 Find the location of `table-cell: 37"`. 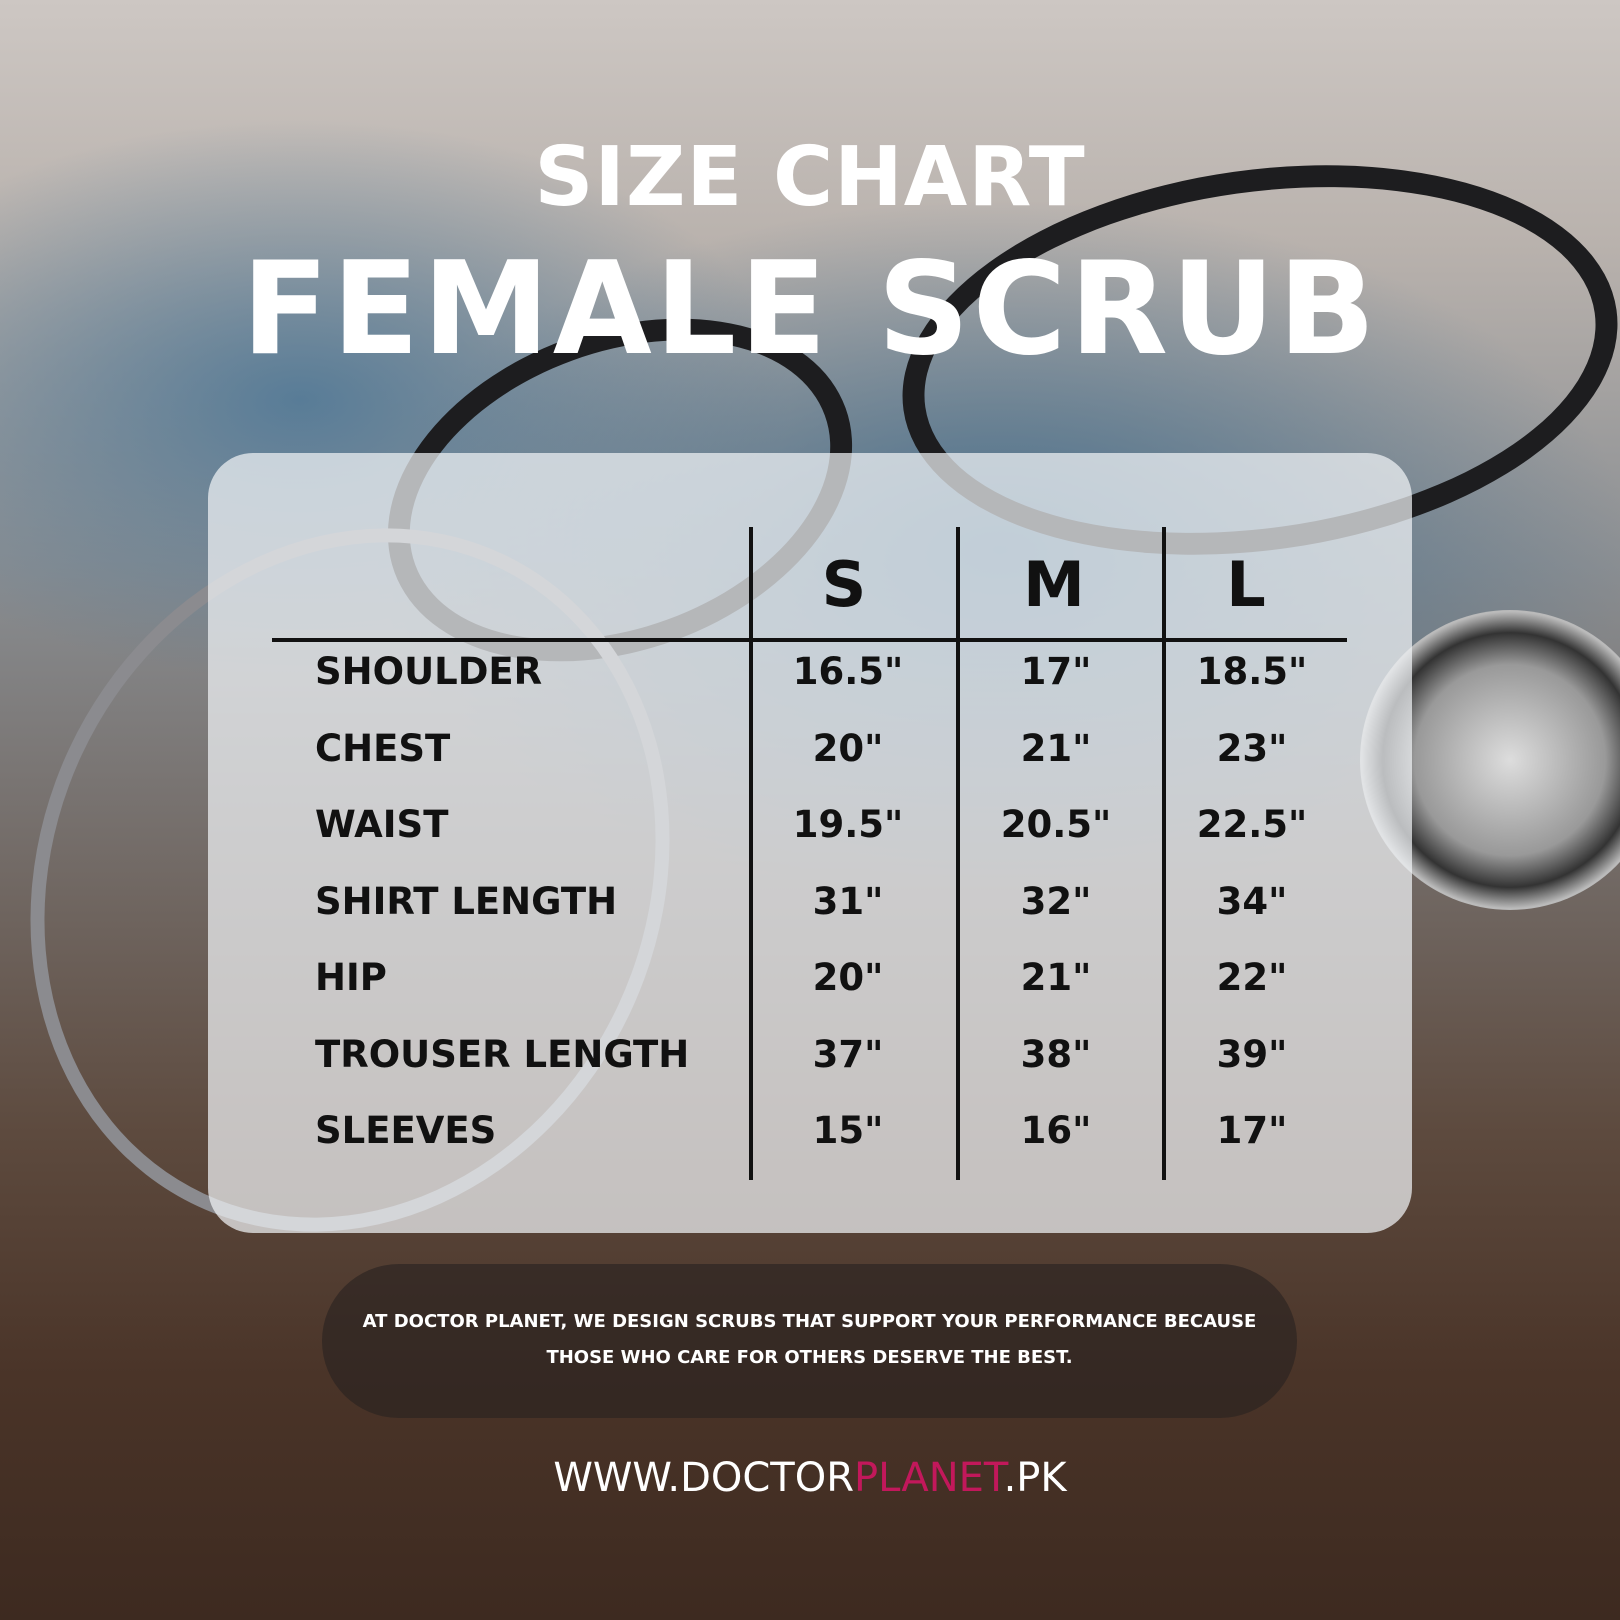

table-cell: 37" is located at coordinates (848, 1054).